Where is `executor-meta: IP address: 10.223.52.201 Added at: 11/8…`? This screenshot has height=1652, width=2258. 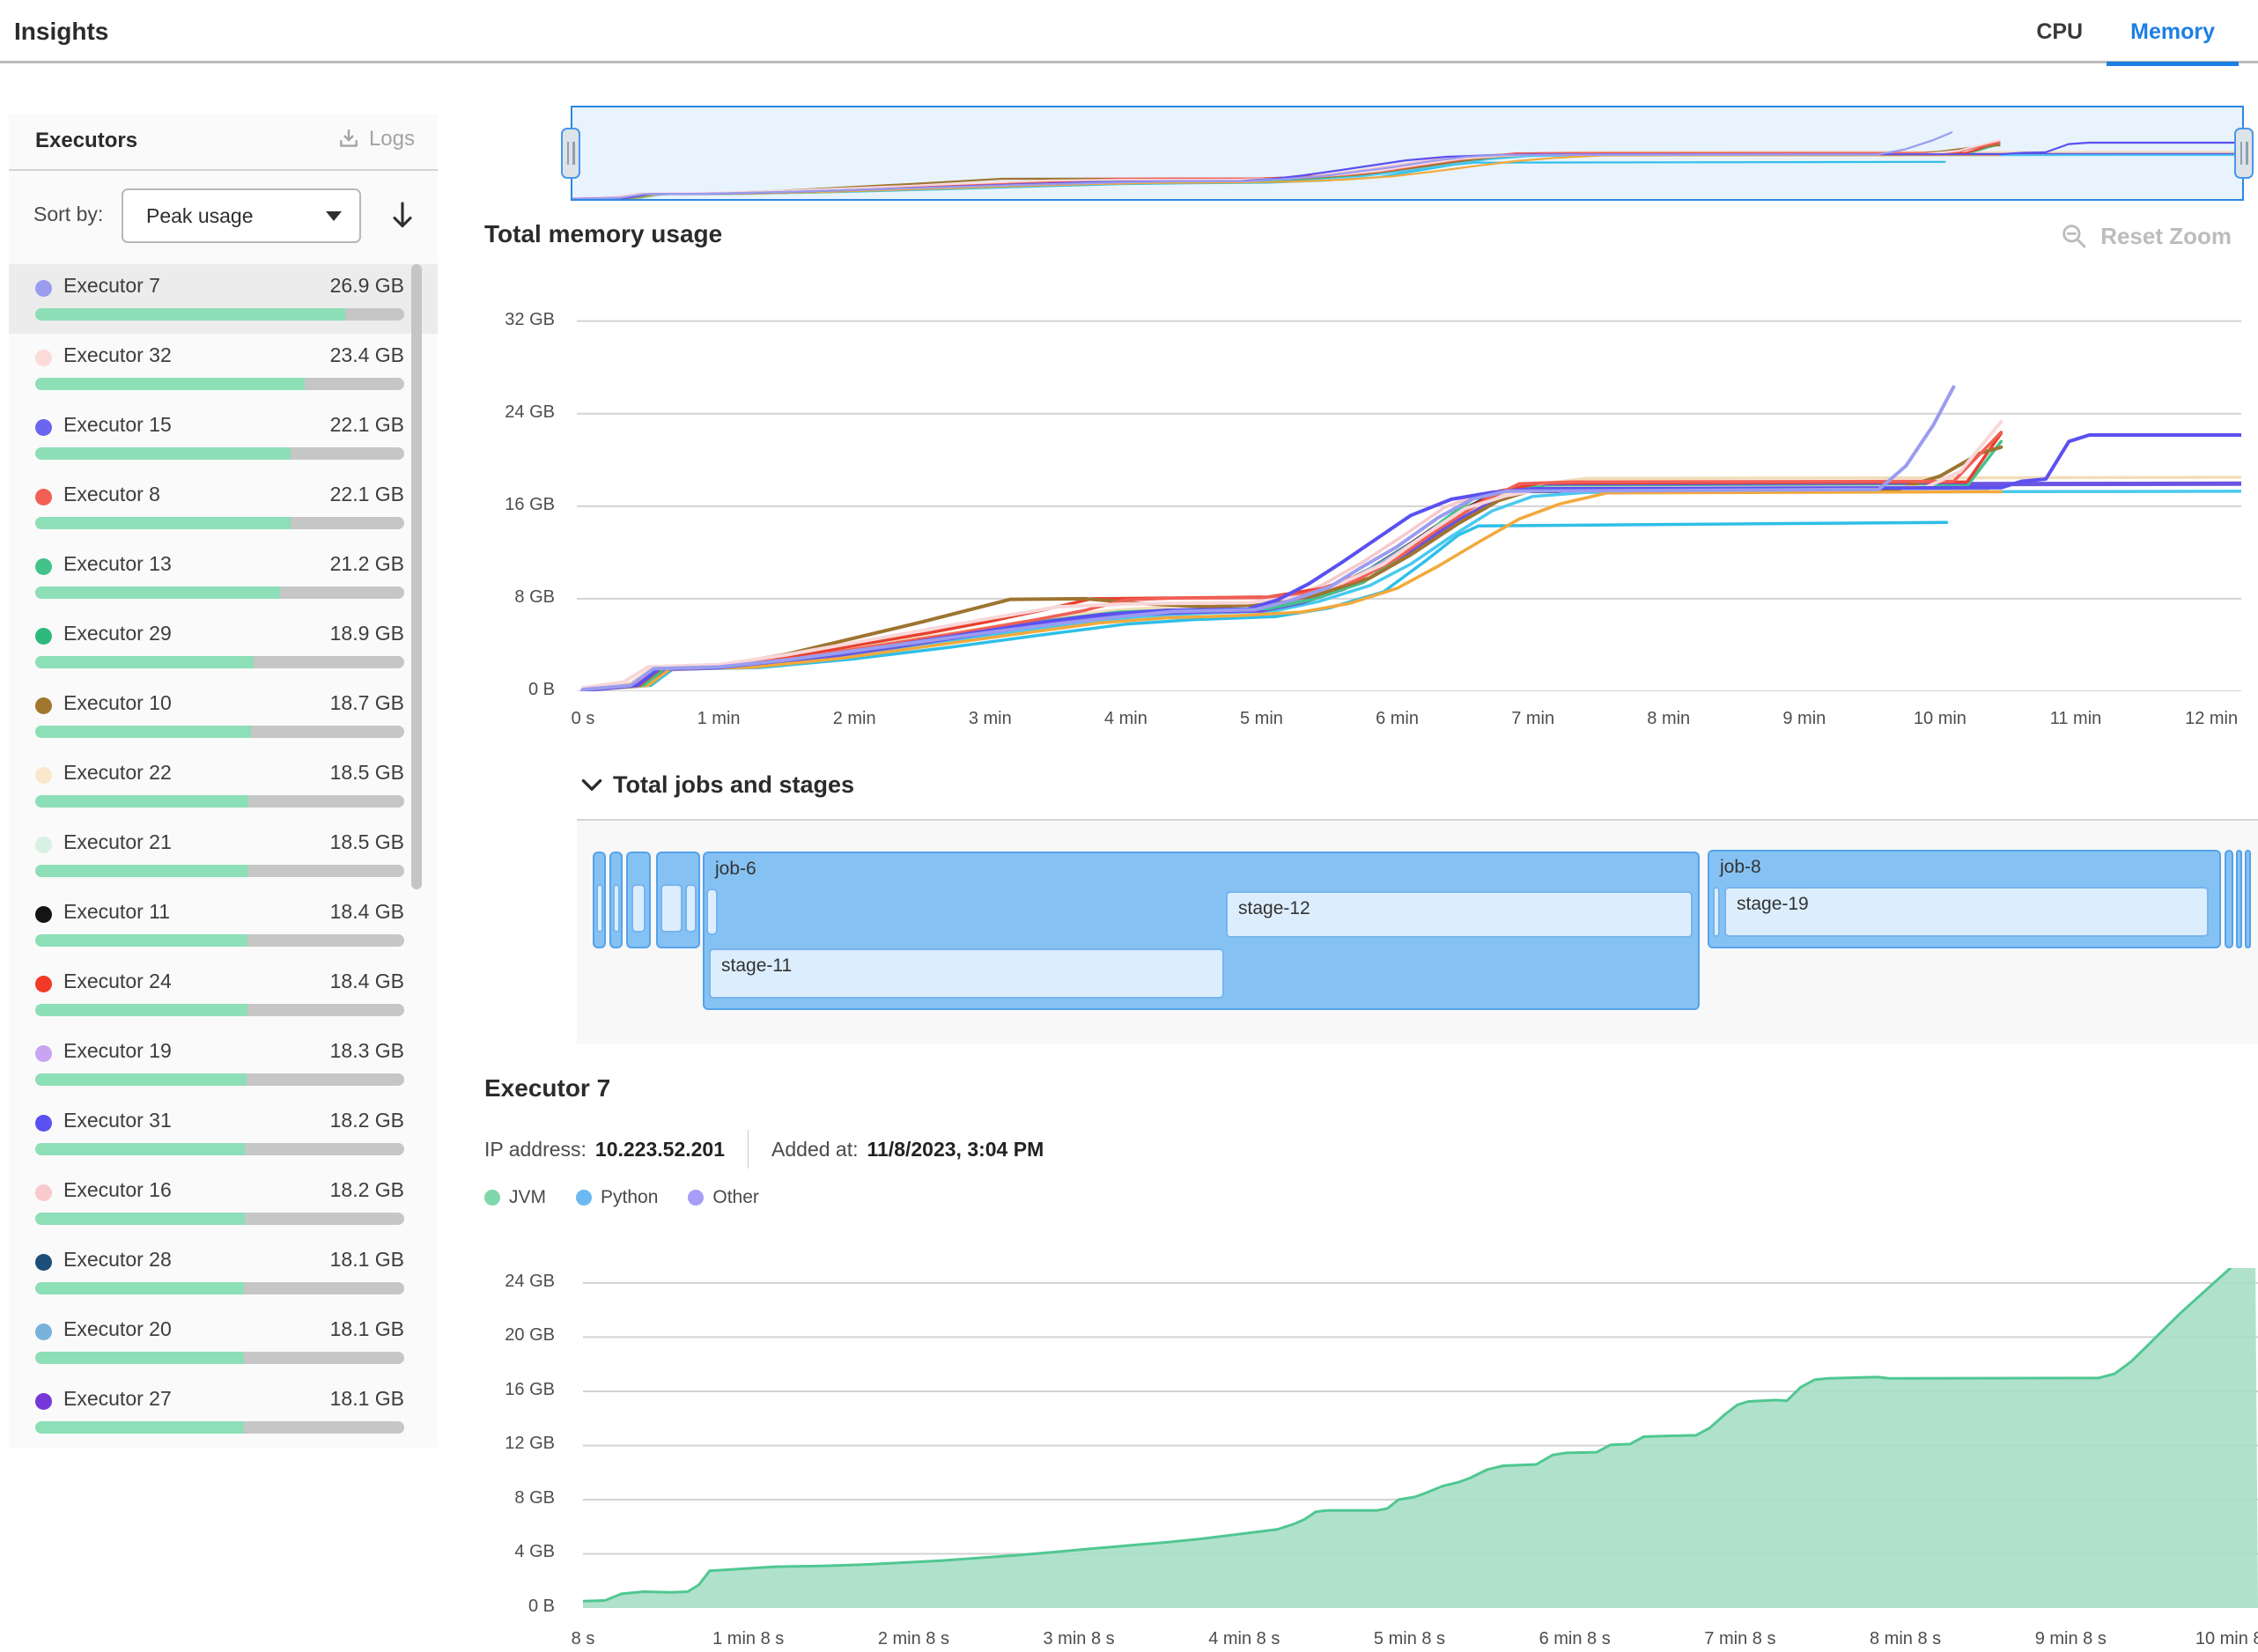
executor-meta: IP address: 10.223.52.201 Added at: 11/8… is located at coordinates (764, 1149).